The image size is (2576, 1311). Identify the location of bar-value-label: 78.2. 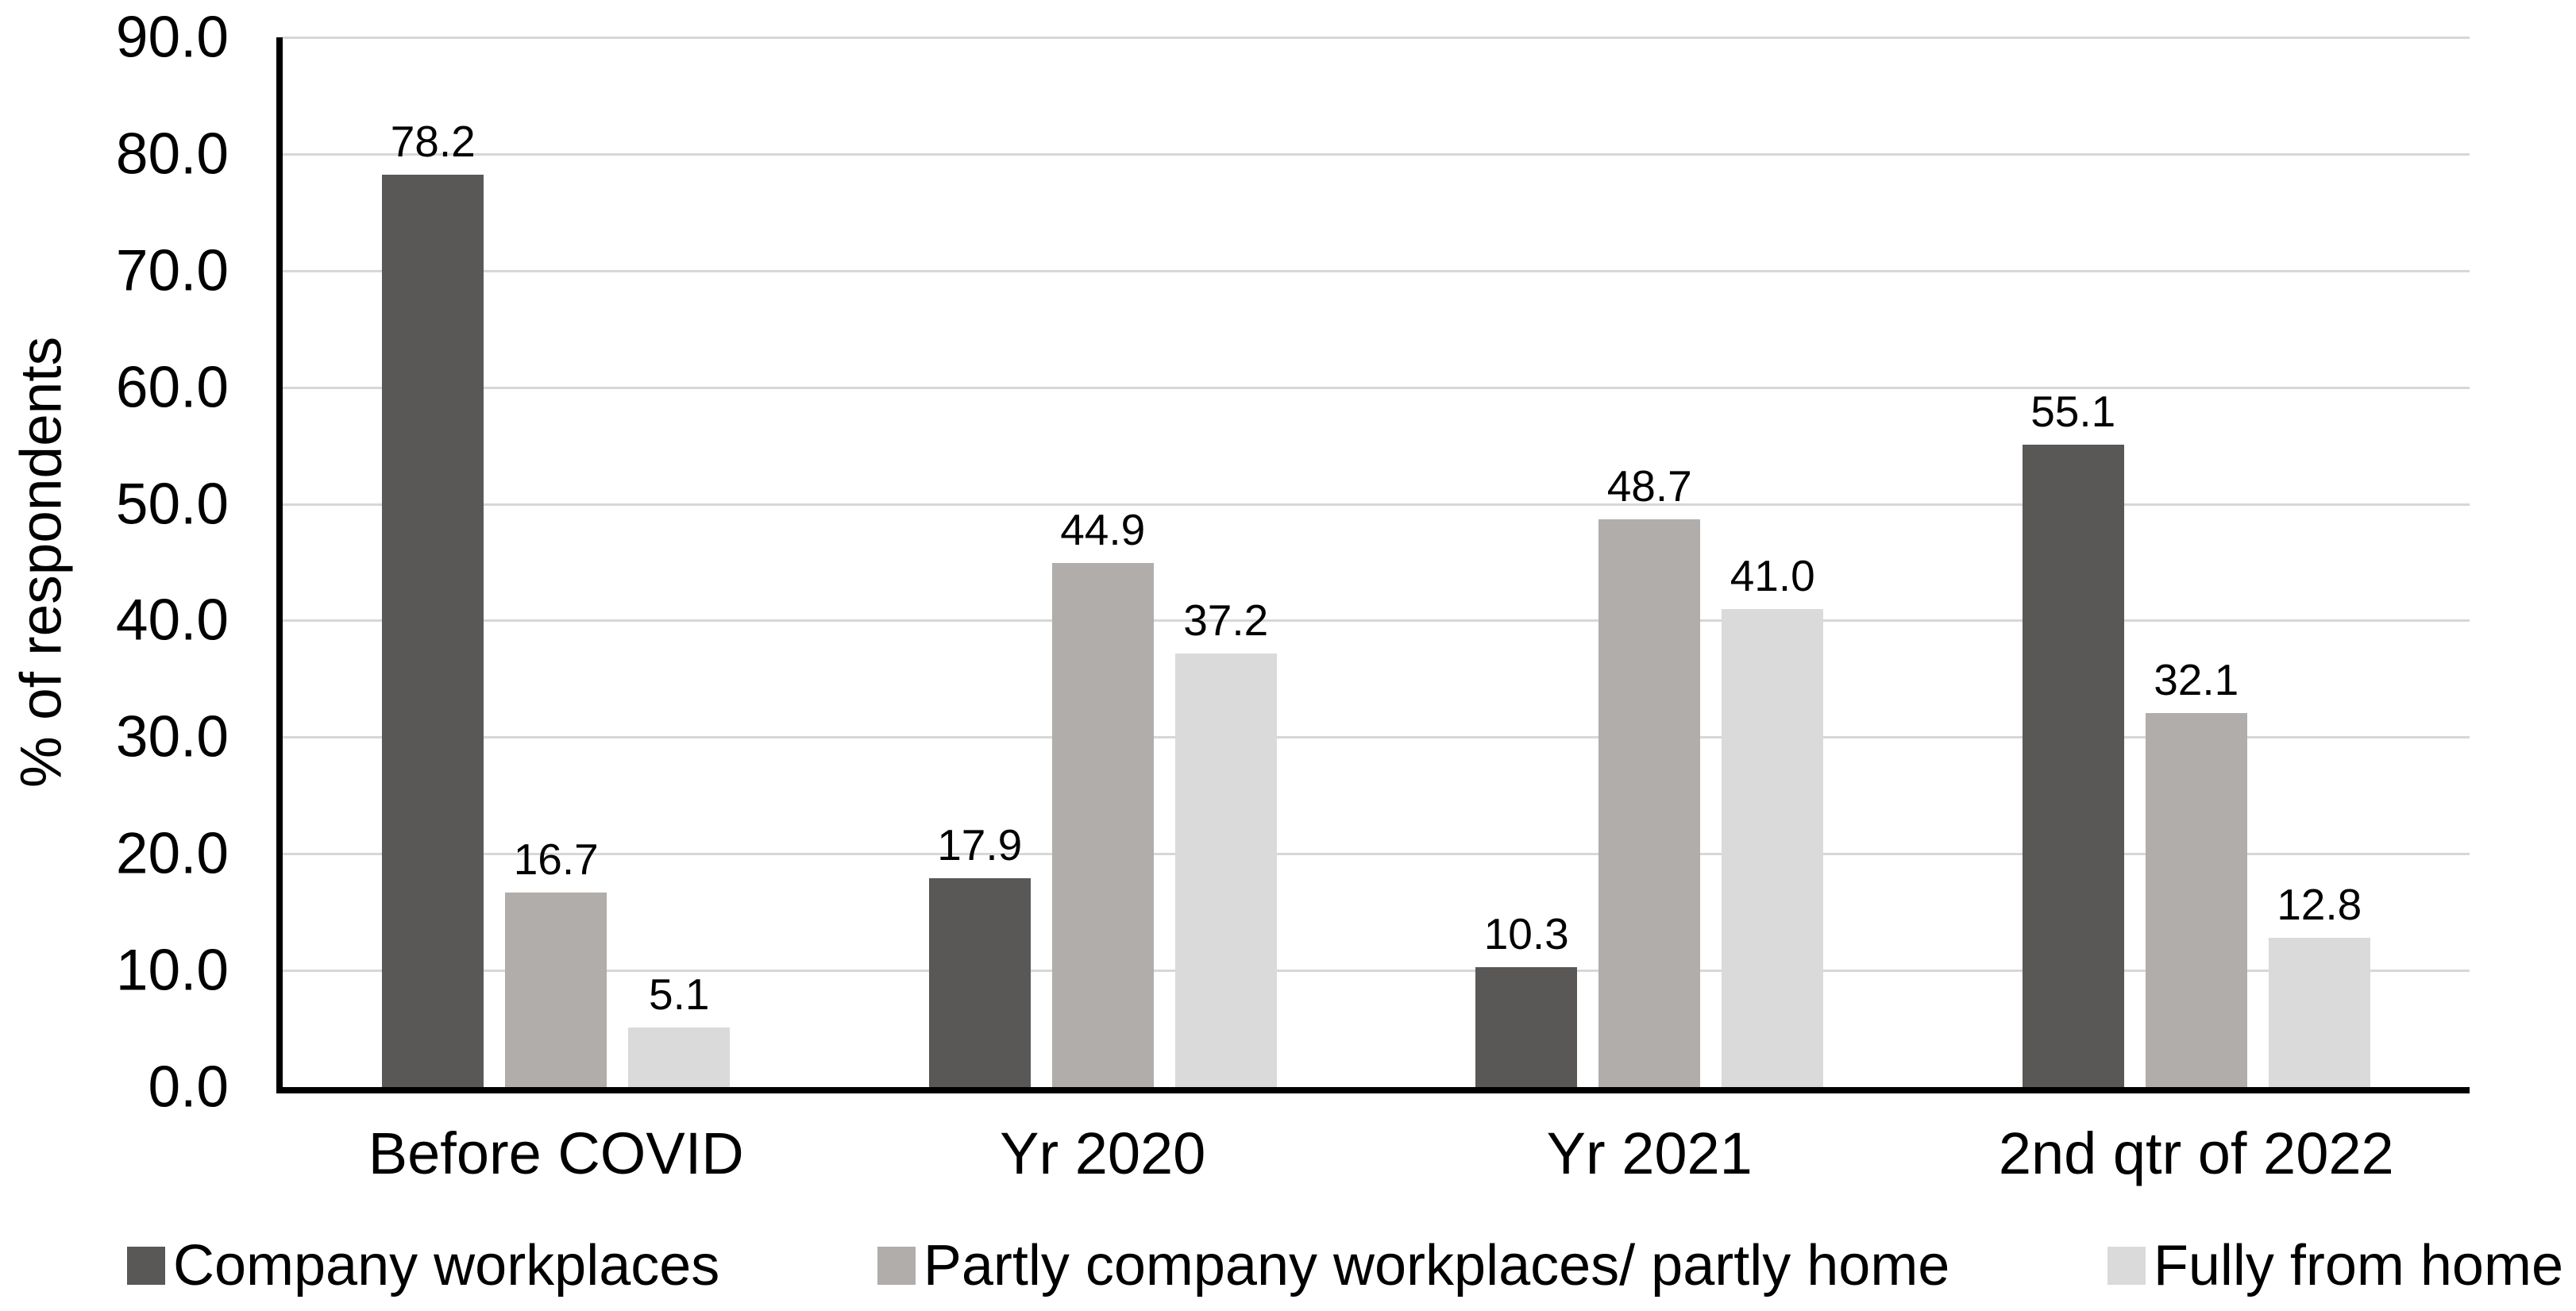
(433, 142).